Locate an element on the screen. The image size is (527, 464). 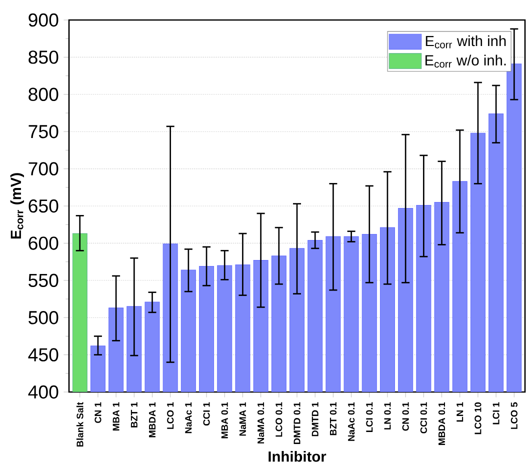
x-tick-label: Blank Salt is located at coordinates (80, 424).